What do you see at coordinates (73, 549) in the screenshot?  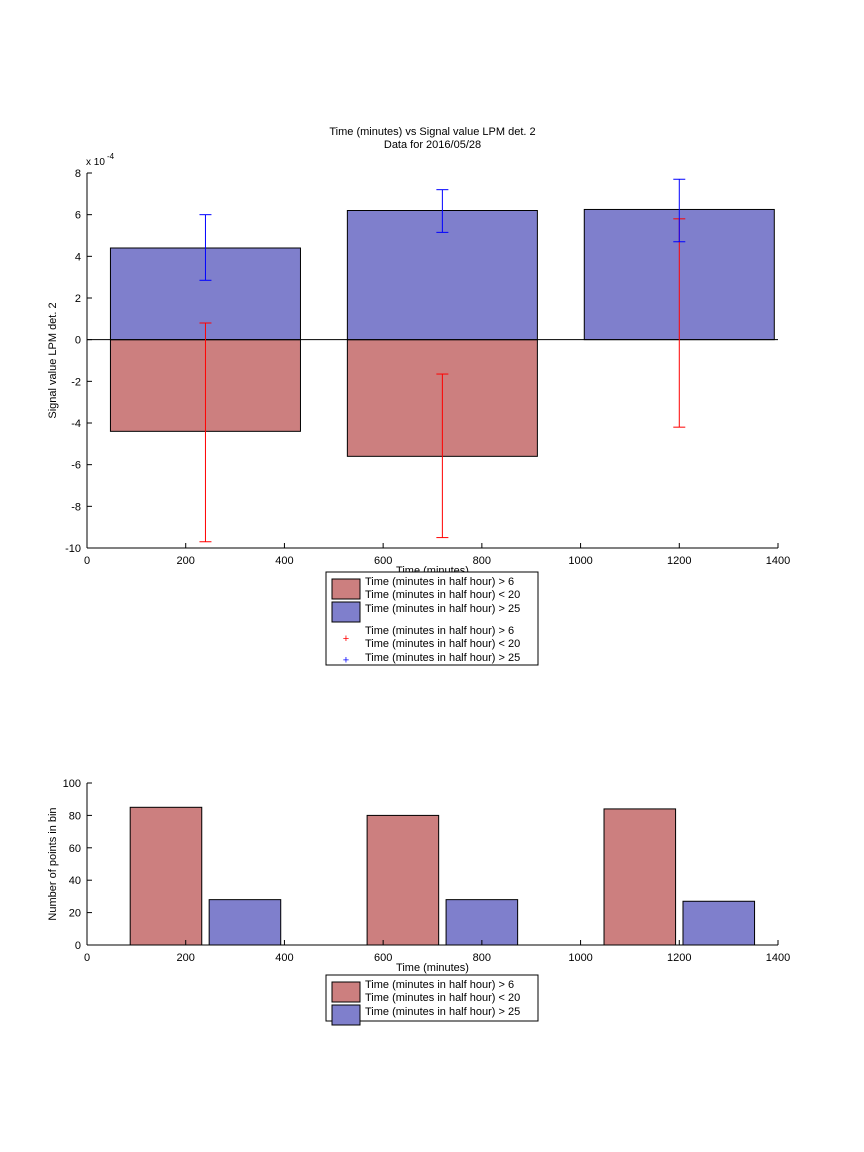 I see `y-tick-label: -10` at bounding box center [73, 549].